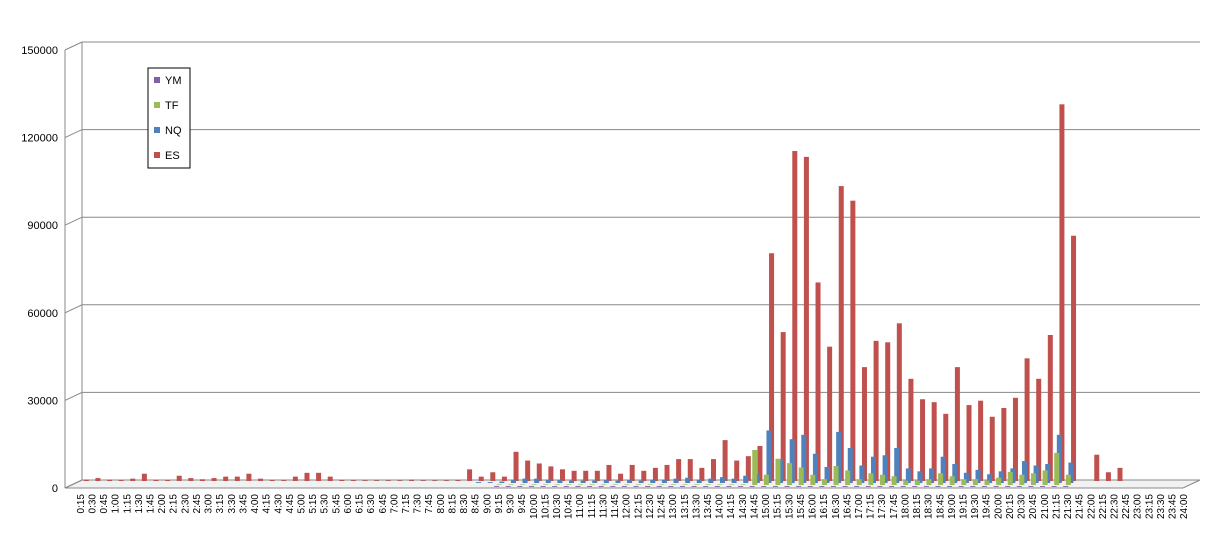  I want to click on x-tick-label: 14:30, so click(743, 506).